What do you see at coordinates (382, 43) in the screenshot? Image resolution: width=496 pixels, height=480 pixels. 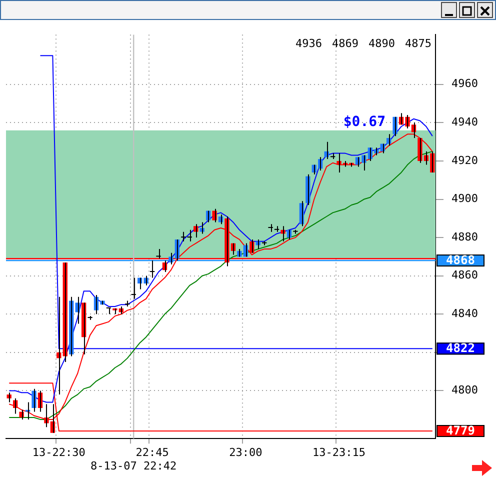 I see `annotation: 4890` at bounding box center [382, 43].